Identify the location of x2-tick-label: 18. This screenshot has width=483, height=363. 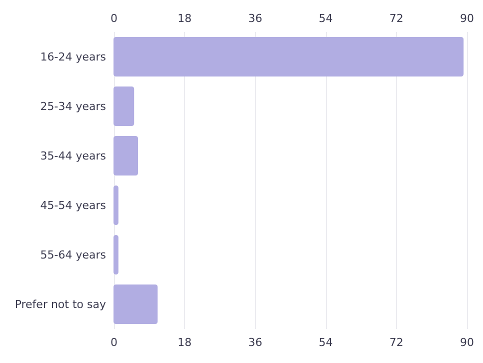
(185, 18).